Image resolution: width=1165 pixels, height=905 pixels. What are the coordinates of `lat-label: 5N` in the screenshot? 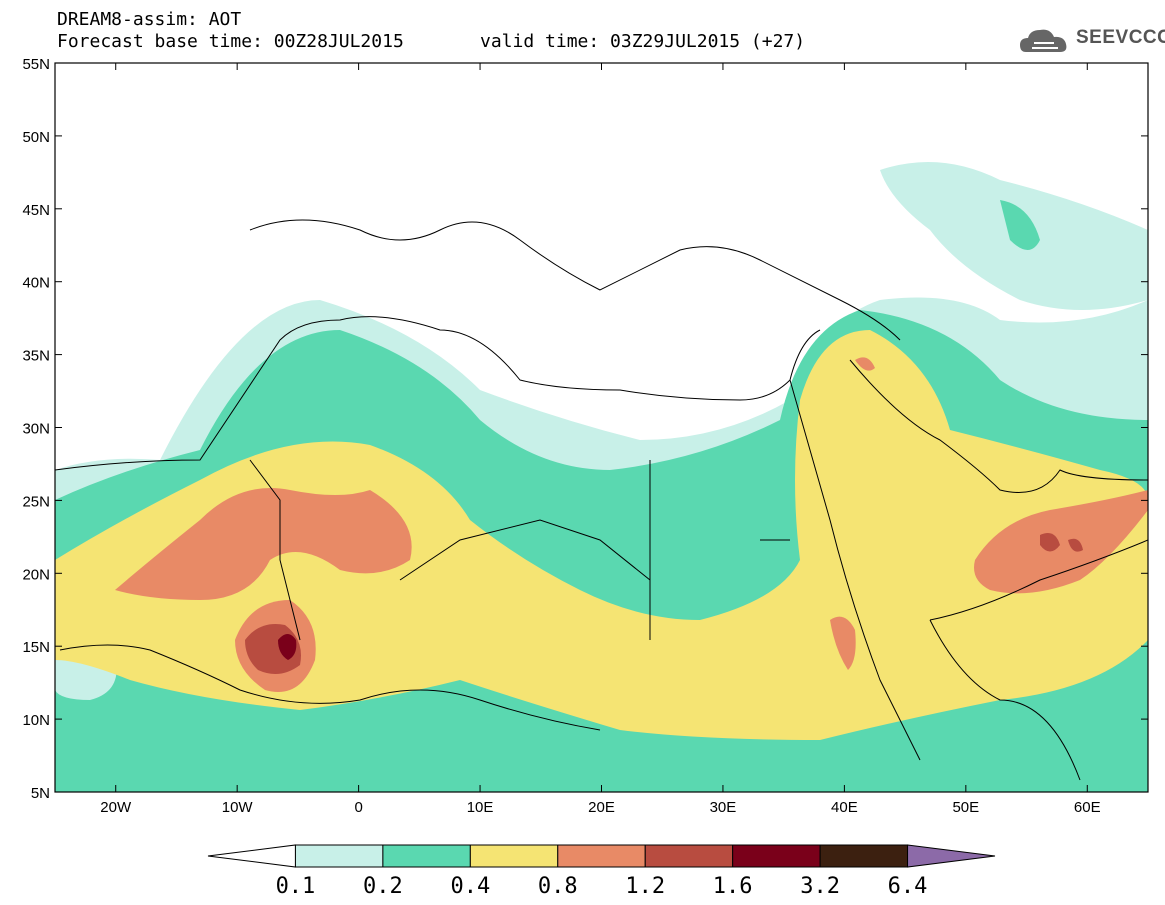 It's located at (40, 793).